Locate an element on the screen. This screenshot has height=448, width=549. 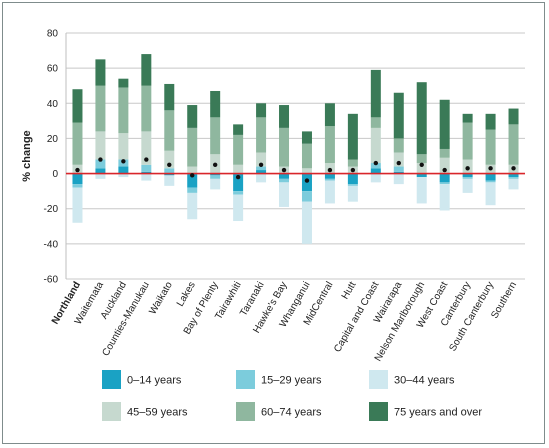
x-category-label: Hutt is located at coordinates (349, 291).